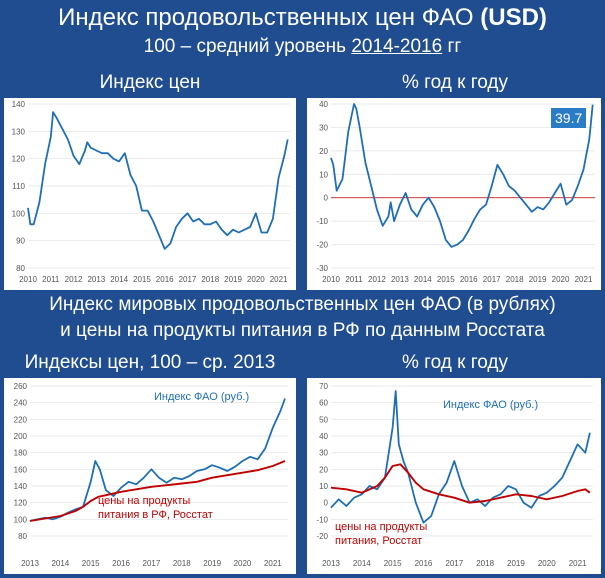 The width and height of the screenshot is (605, 578). What do you see at coordinates (323, 419) in the screenshot?
I see `y-tick-label: 50` at bounding box center [323, 419].